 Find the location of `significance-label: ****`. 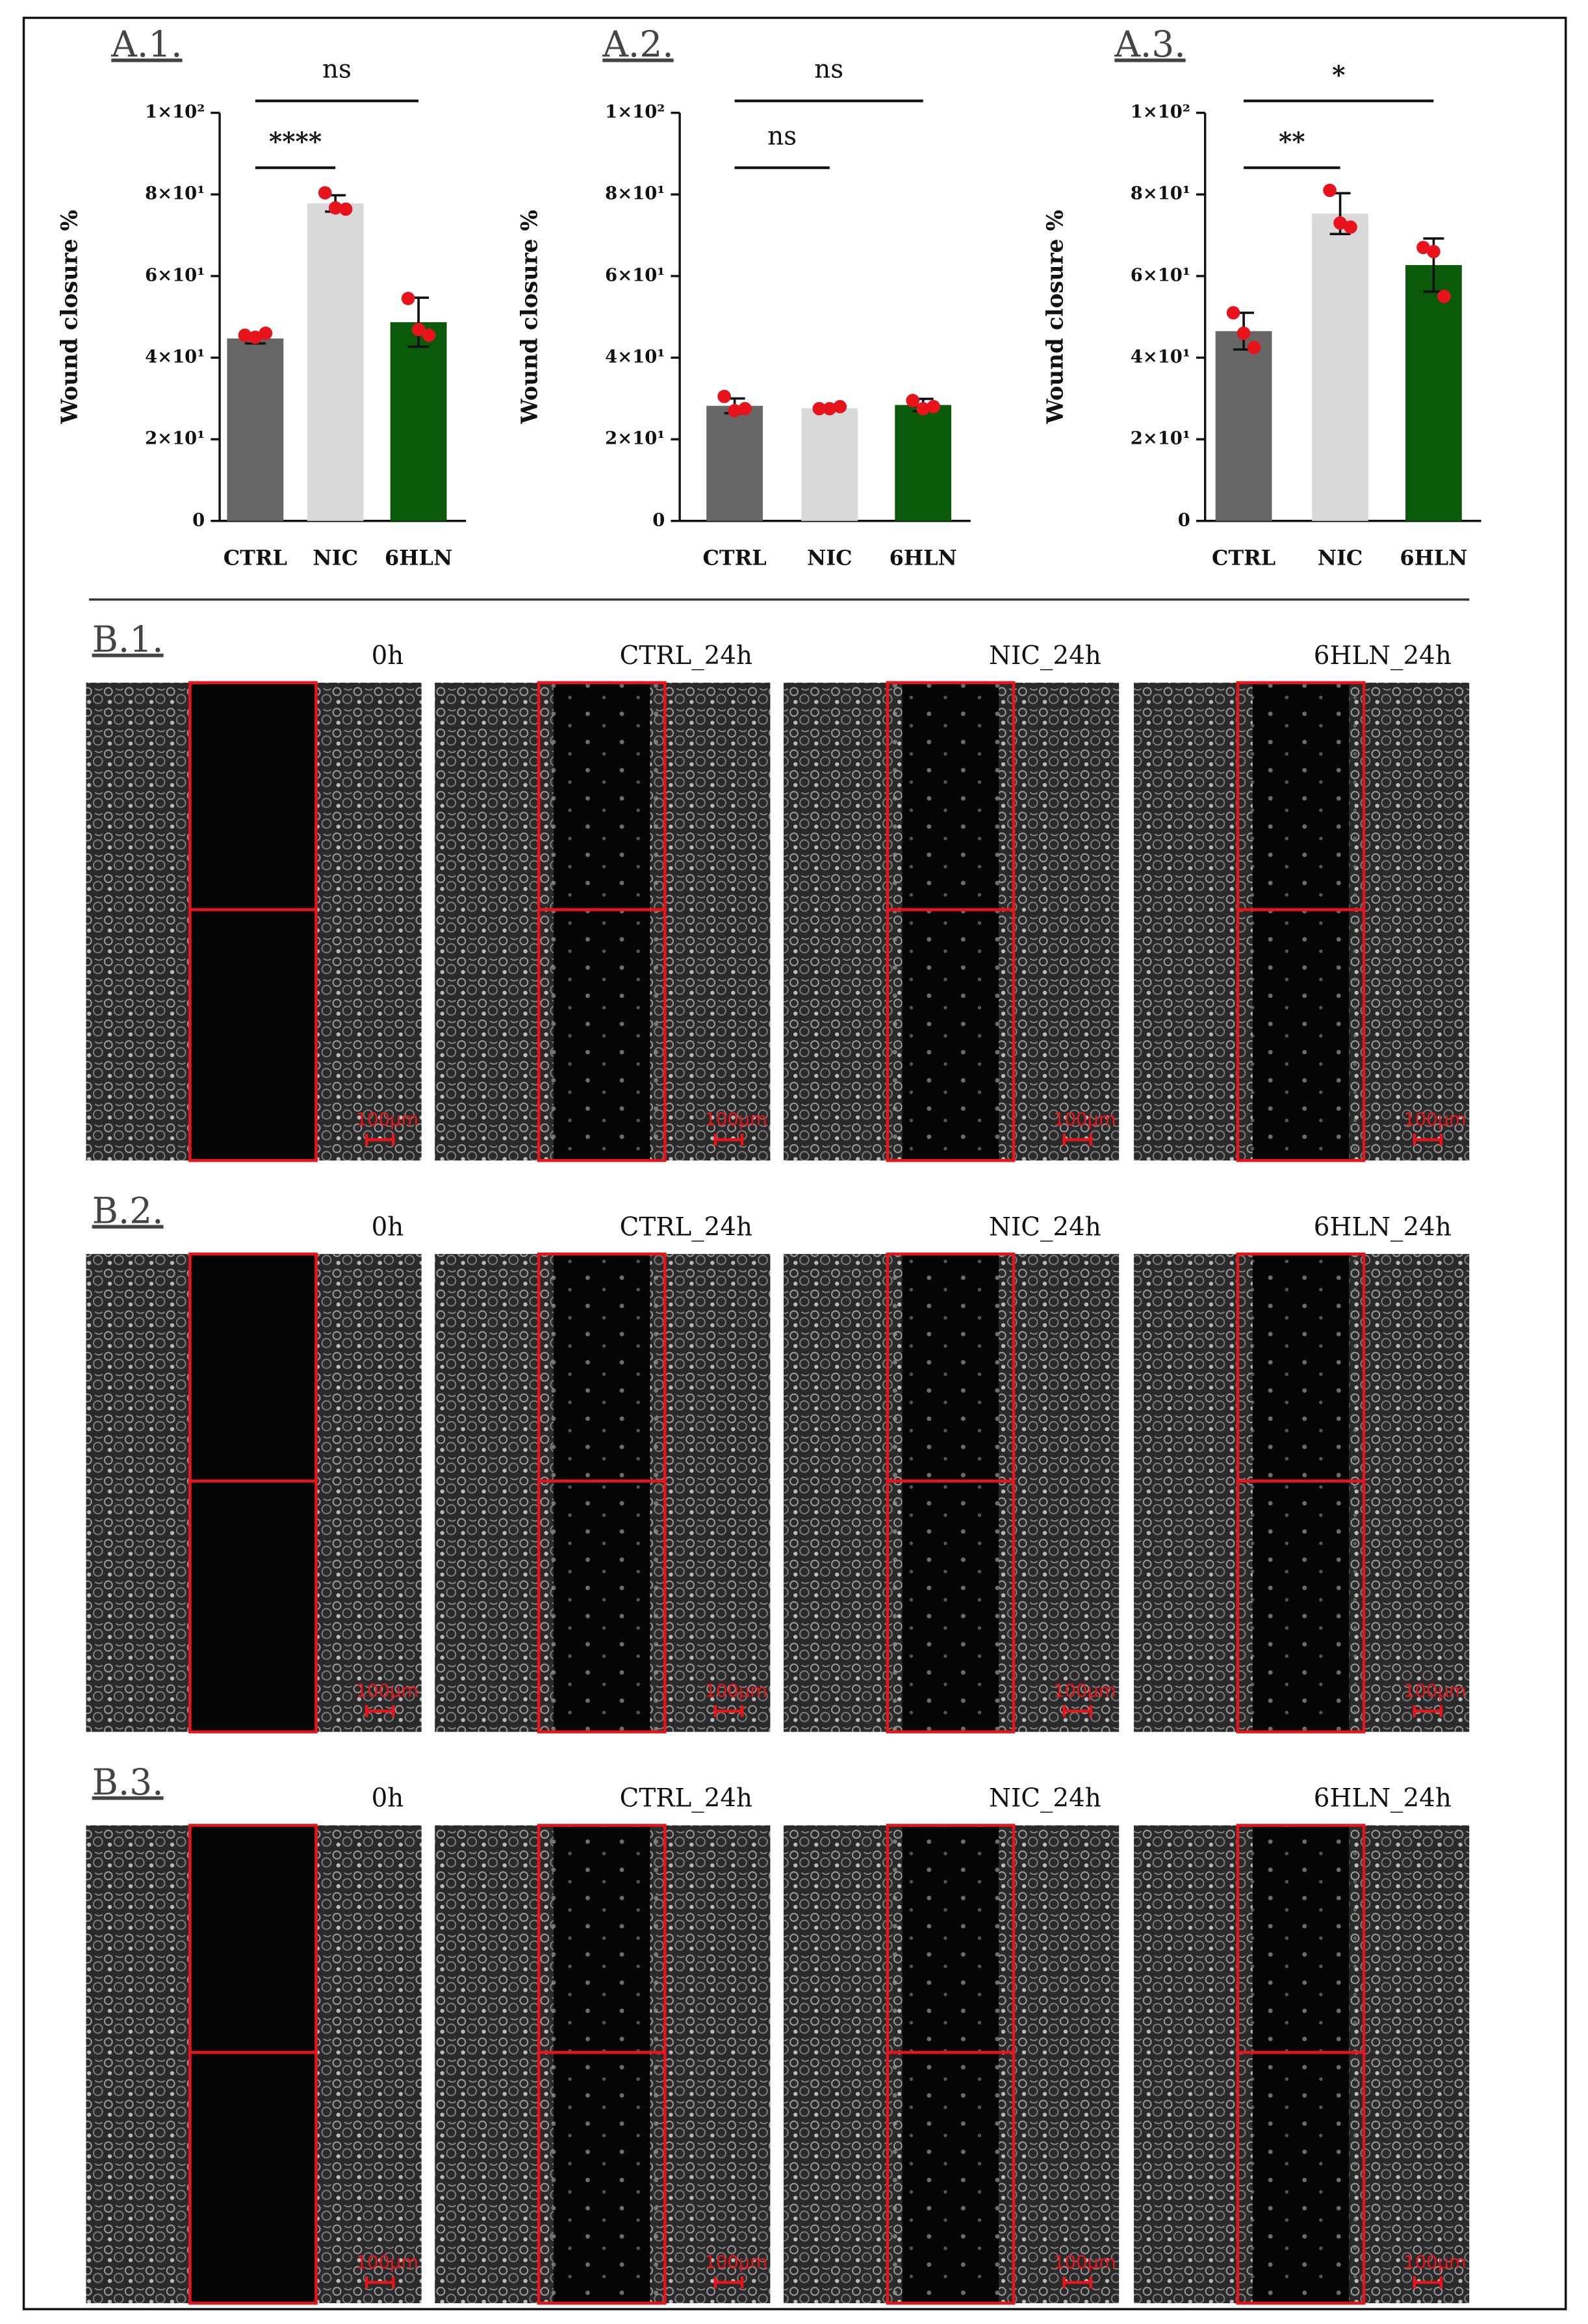

significance-label: **** is located at coordinates (295, 142).